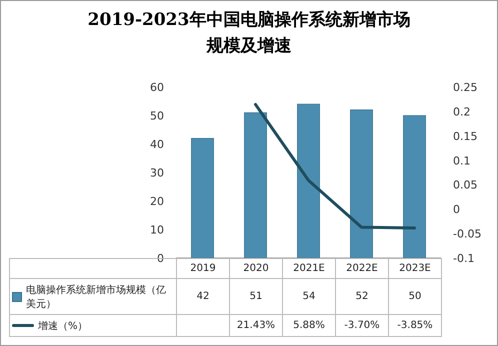 Image resolution: width=498 pixels, height=346 pixels. Describe the element at coordinates (157, 144) in the screenshot. I see `y-tick-label: 40` at that location.